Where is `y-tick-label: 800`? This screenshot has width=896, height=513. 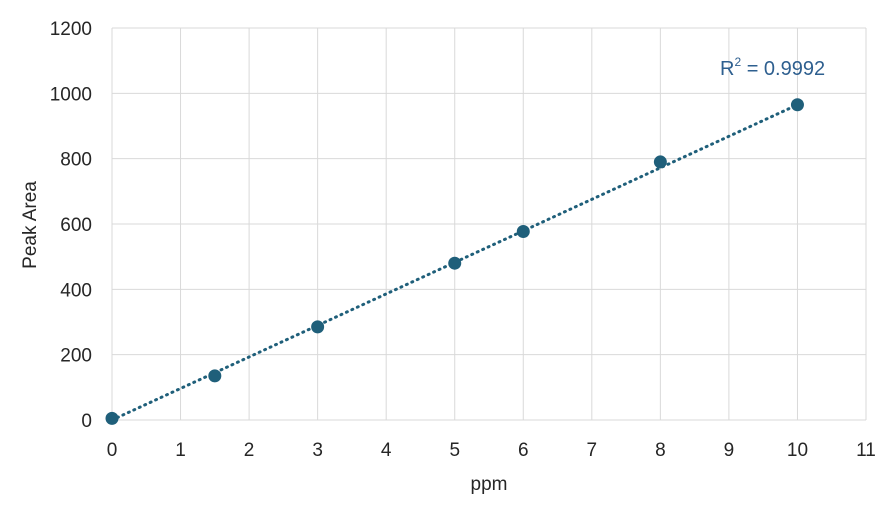
y-tick-label: 800 is located at coordinates (76, 160).